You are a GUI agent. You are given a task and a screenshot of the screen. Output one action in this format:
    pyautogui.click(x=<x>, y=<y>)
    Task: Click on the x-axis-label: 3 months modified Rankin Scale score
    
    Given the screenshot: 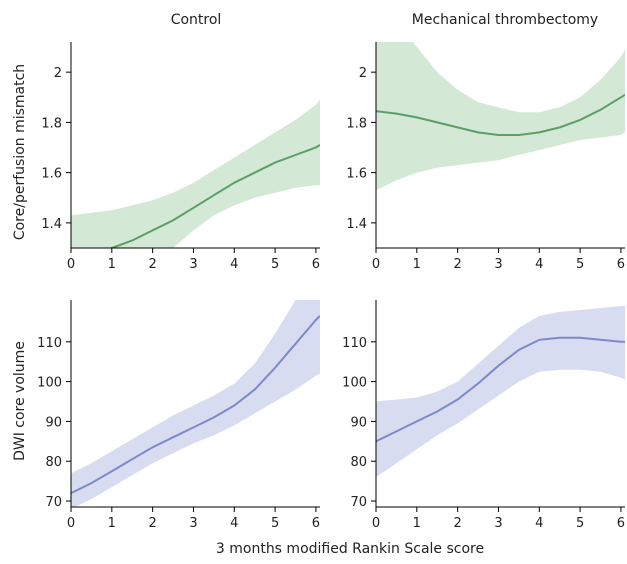 What is the action you would take?
    pyautogui.click(x=350, y=549)
    